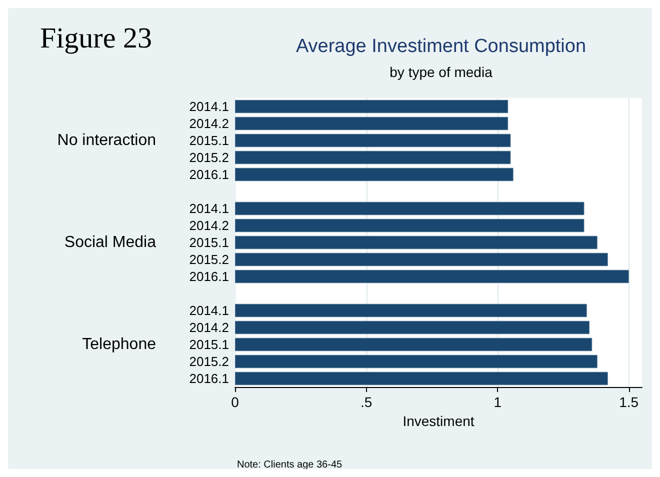 This screenshot has height=477, width=660. Describe the element at coordinates (119, 344) in the screenshot. I see `text: Telephone` at that location.